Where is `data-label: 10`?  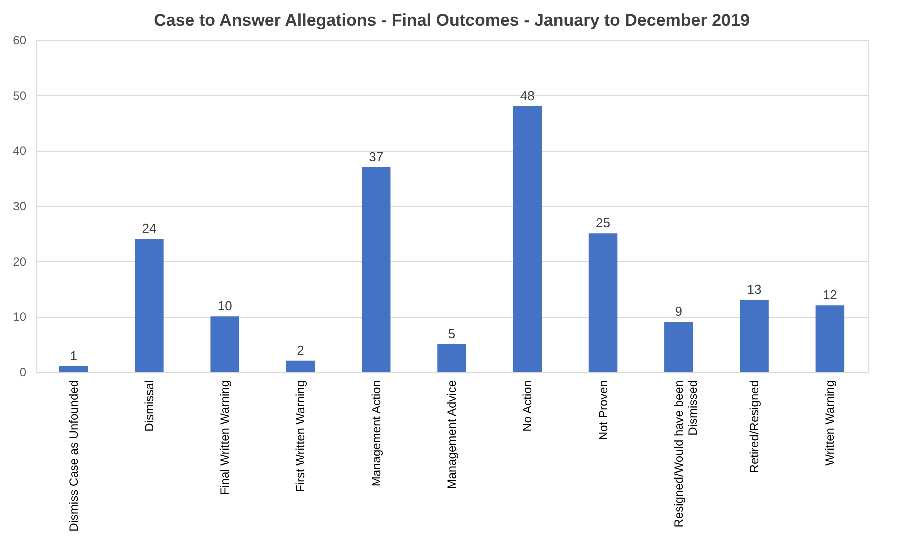 data-label: 10 is located at coordinates (225, 306).